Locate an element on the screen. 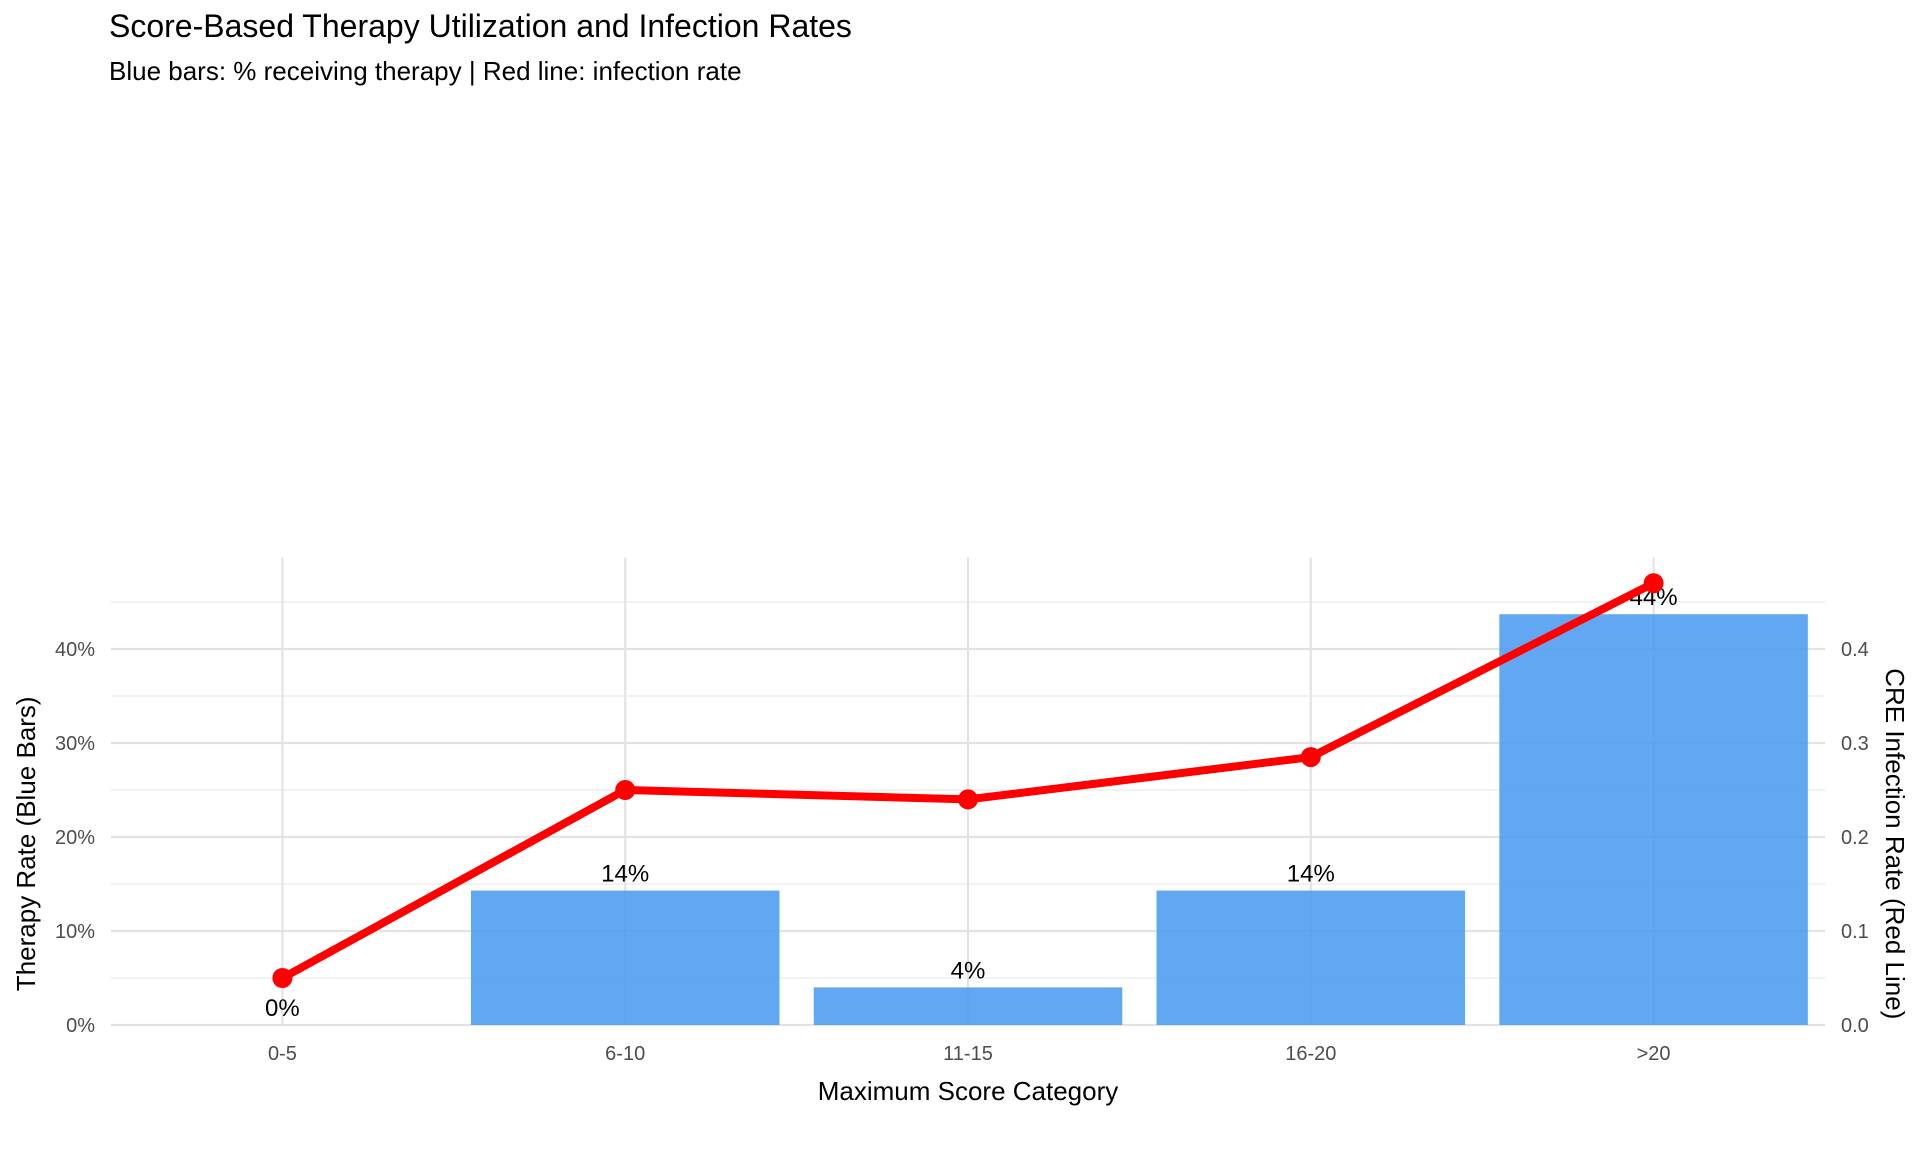 This screenshot has width=1920, height=1152. y-tick-label: 30% is located at coordinates (75, 744).